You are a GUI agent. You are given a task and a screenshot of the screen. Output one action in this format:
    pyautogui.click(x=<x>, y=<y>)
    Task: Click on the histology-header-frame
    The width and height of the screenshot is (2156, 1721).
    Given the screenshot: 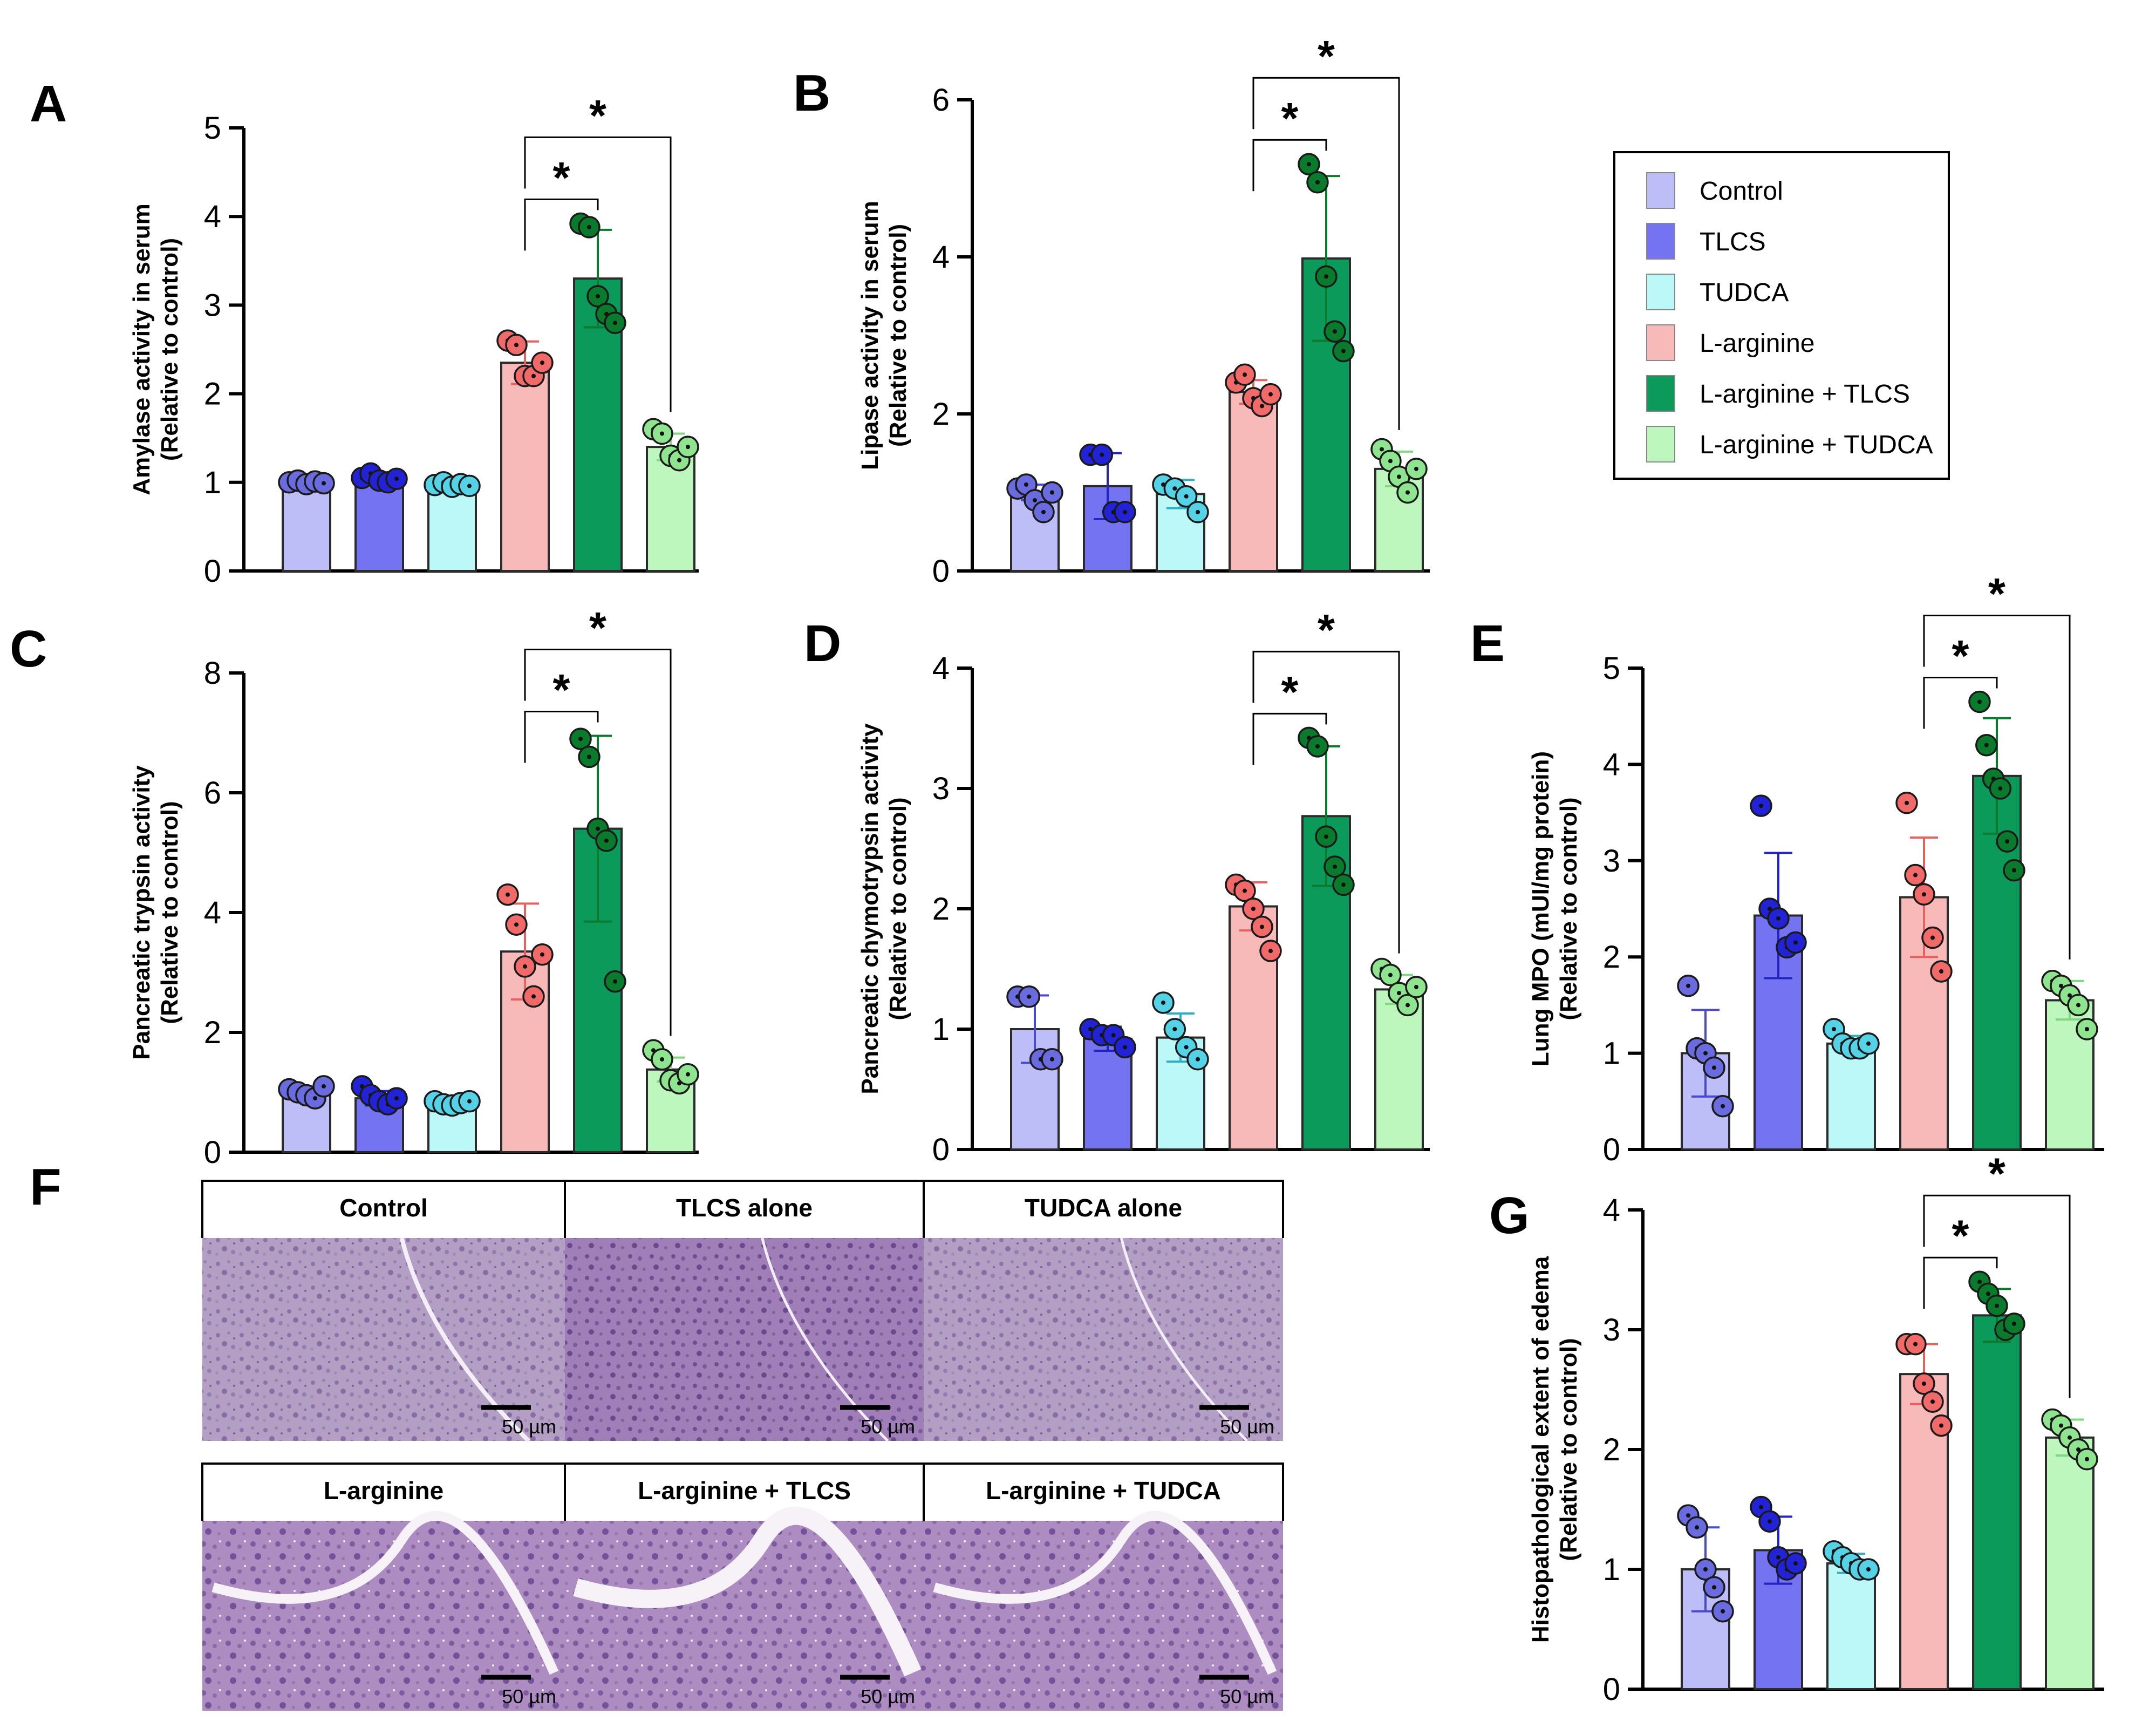 What is the action you would take?
    pyautogui.click(x=1104, y=1209)
    